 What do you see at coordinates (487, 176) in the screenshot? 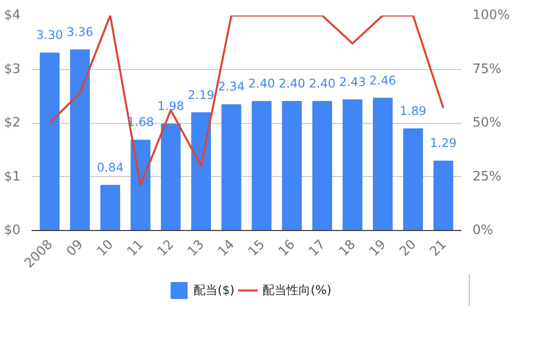
I see `y2-tick-label: 25%` at bounding box center [487, 176].